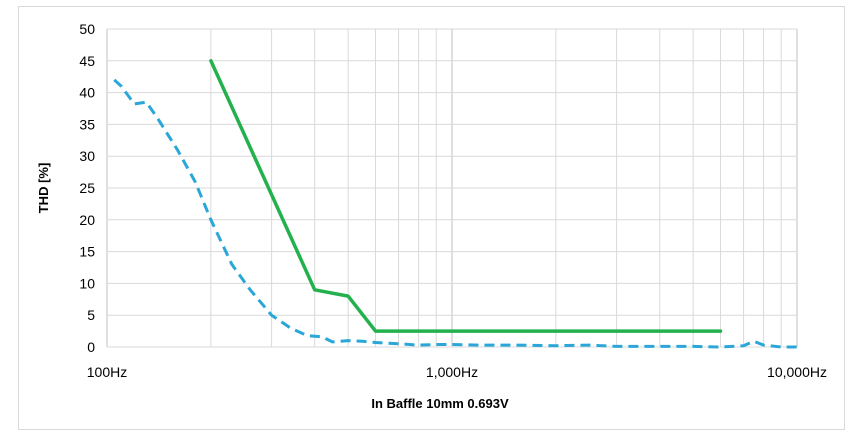 The width and height of the screenshot is (847, 432). Describe the element at coordinates (87, 188) in the screenshot. I see `y-tick-label: 25` at that location.